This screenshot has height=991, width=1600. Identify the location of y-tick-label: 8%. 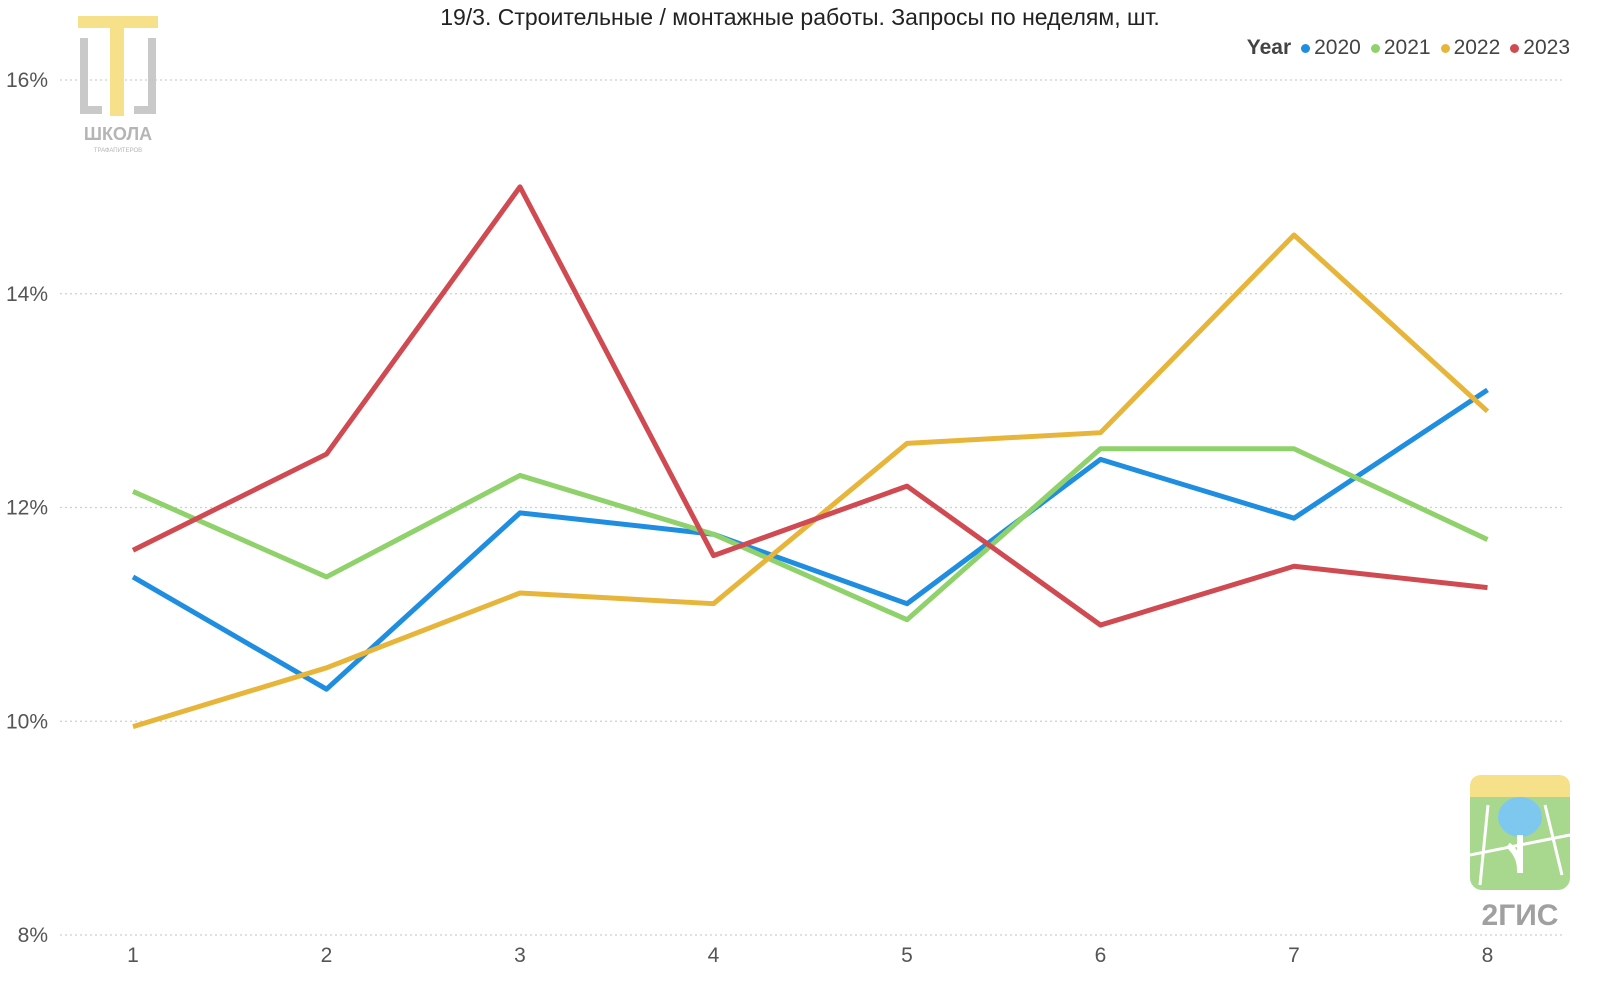
(33, 935).